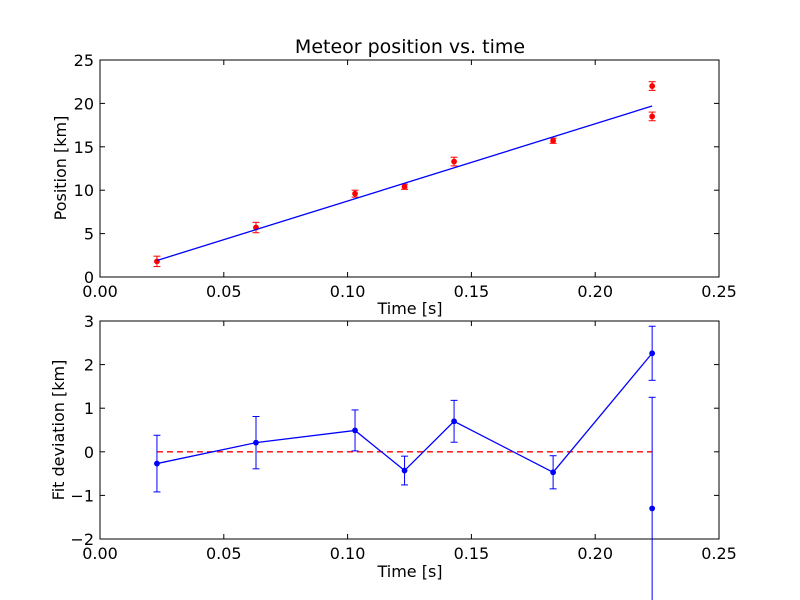 This screenshot has width=800, height=600. Describe the element at coordinates (89, 452) in the screenshot. I see `deviation-y-tick-label: 0` at that location.